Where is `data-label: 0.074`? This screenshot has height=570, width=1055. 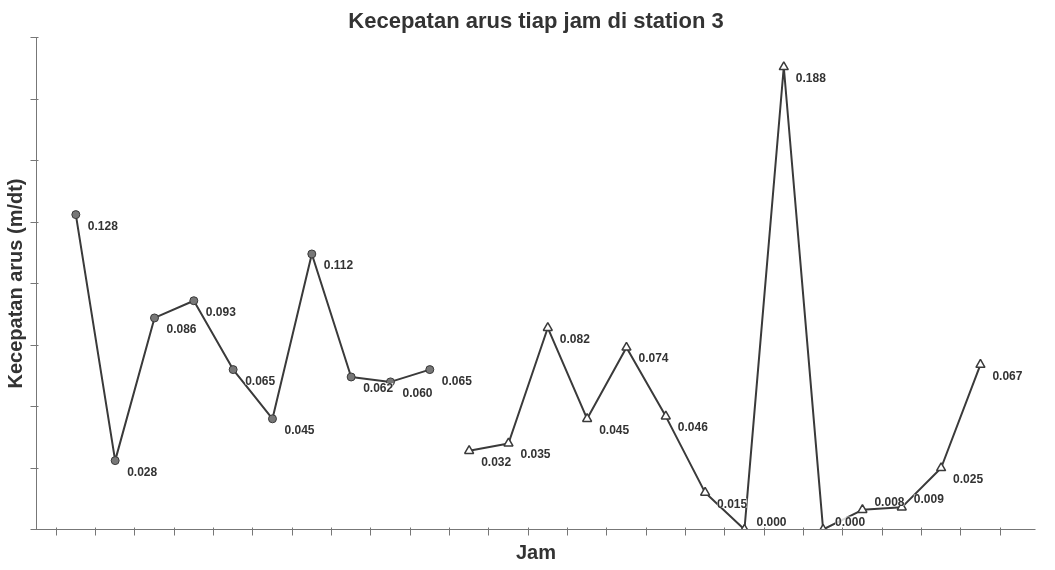
data-label: 0.074 is located at coordinates (653, 358).